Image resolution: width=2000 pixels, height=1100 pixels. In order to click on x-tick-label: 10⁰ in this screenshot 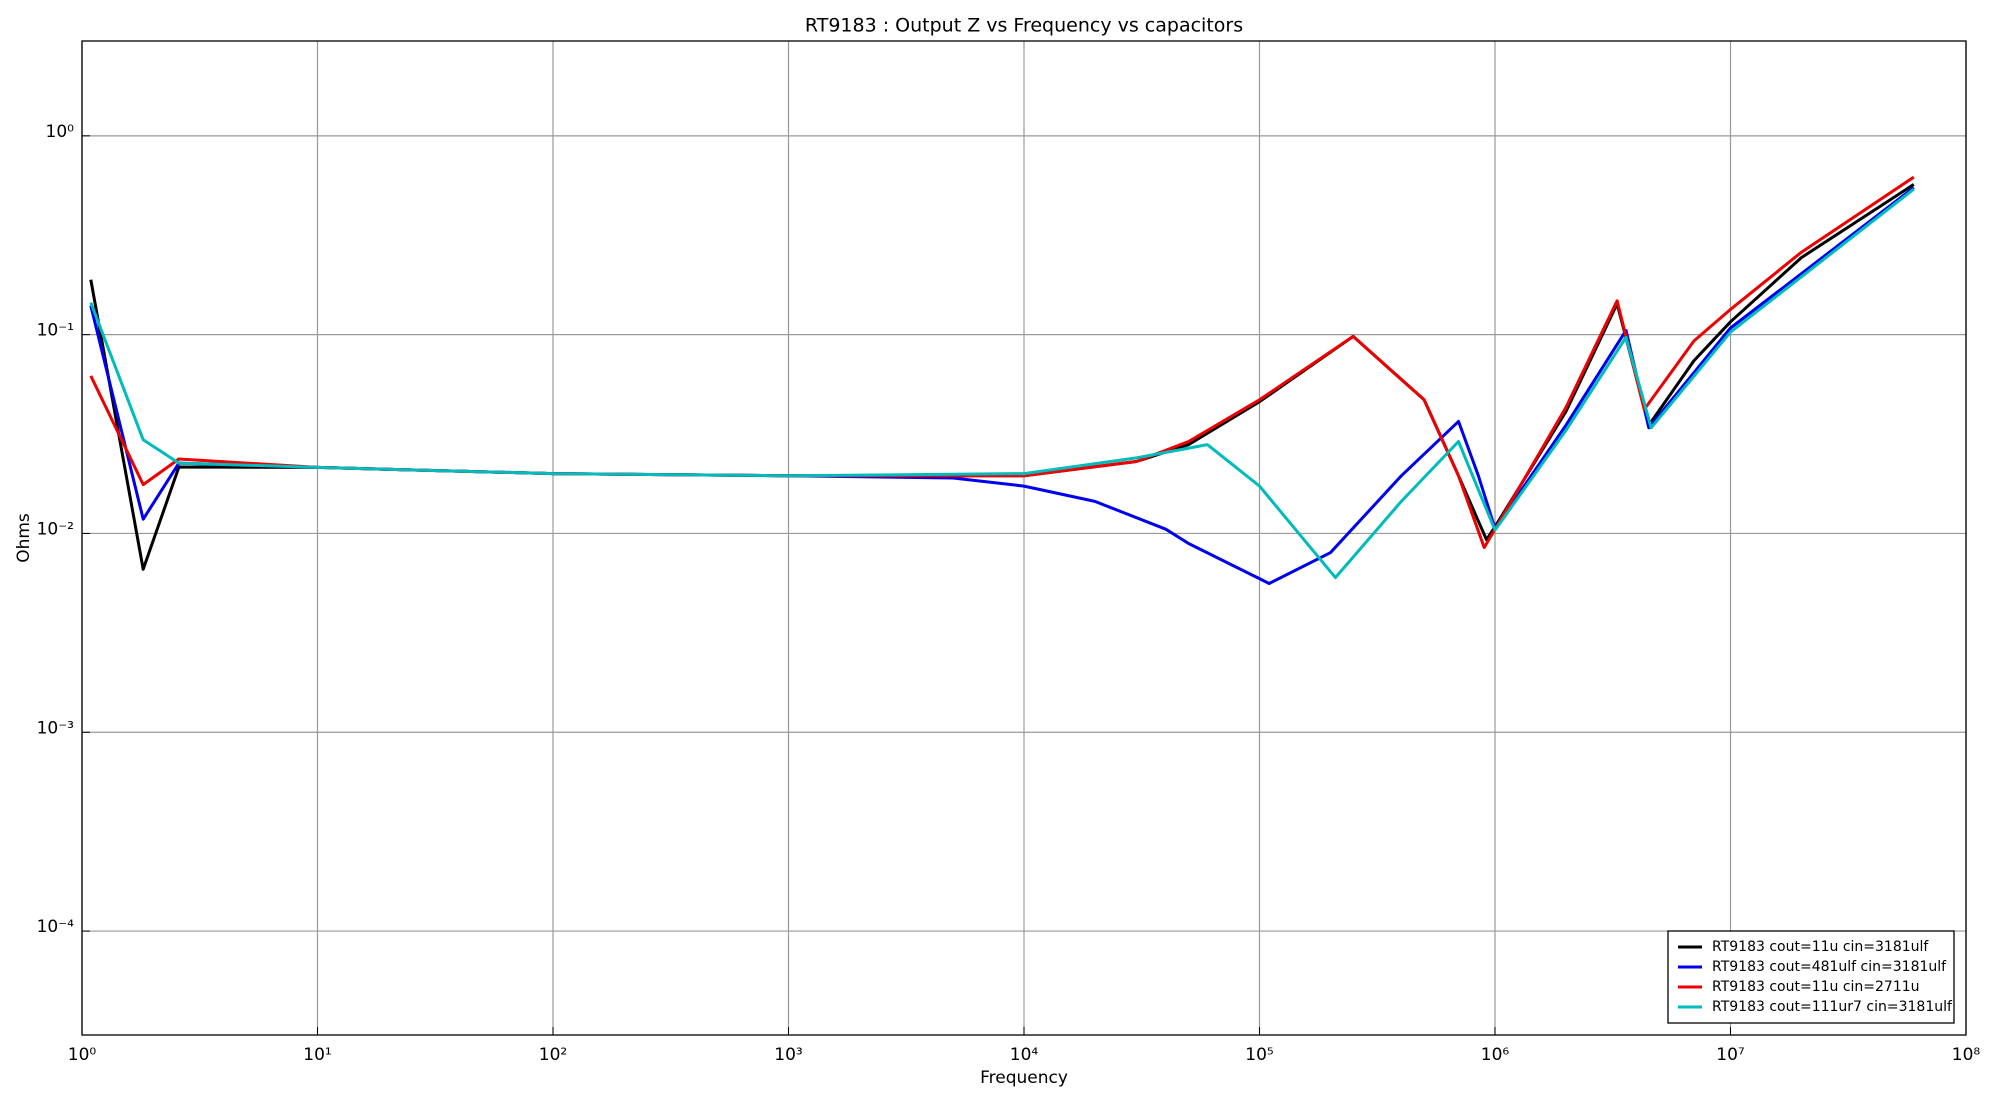, I will do `click(82, 1055)`.